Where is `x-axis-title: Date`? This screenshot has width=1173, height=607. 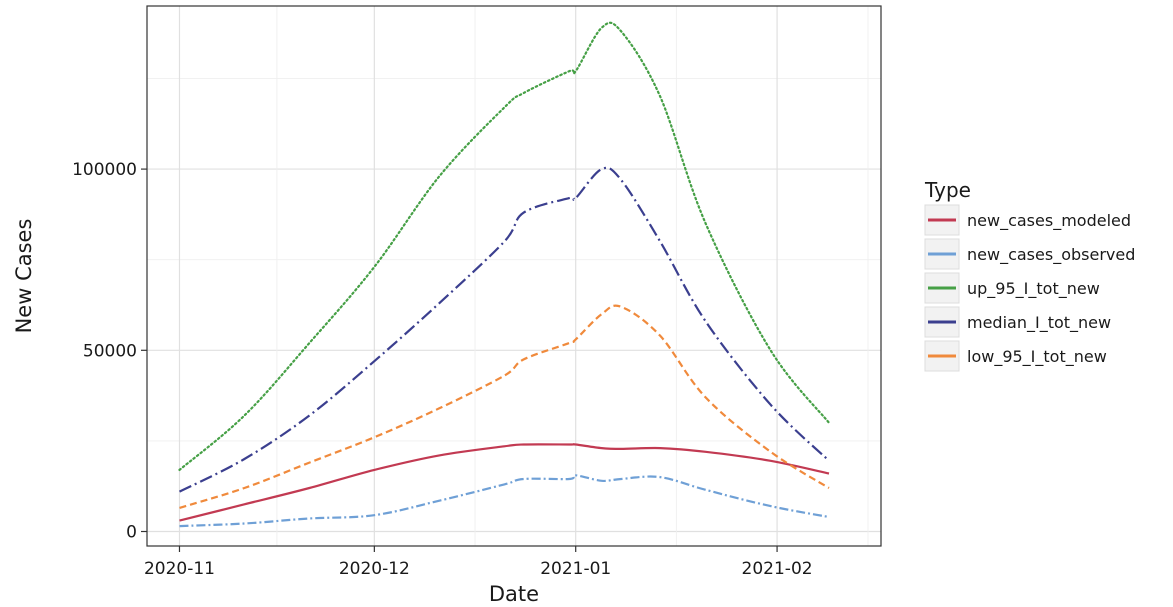
x-axis-title: Date is located at coordinates (514, 594).